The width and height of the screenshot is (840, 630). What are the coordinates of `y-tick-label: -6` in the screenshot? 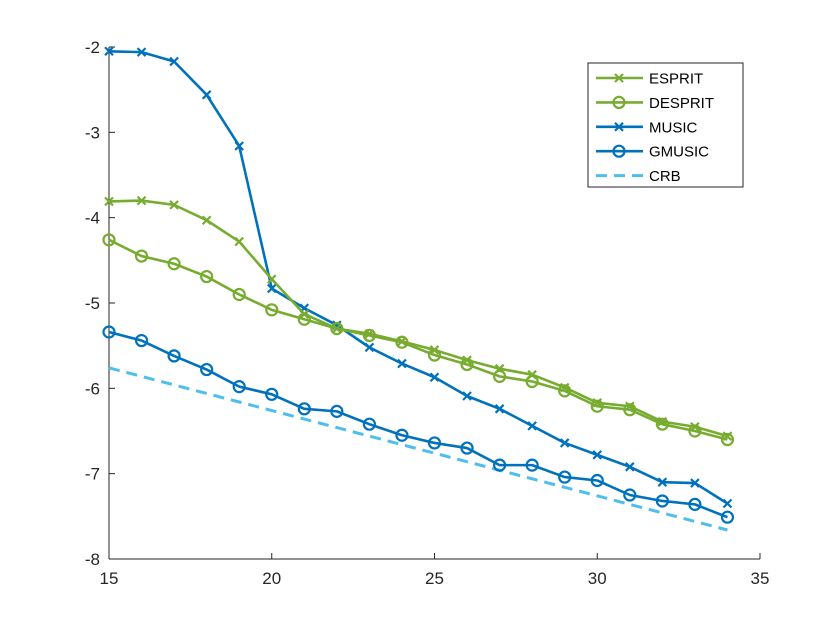 It's located at (92, 388).